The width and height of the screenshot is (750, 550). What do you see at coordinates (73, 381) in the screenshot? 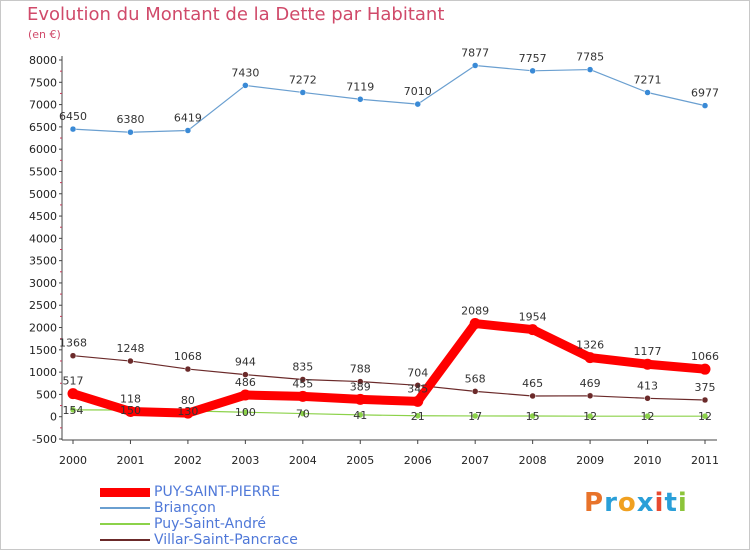
I see `data-label: 517` at bounding box center [73, 381].